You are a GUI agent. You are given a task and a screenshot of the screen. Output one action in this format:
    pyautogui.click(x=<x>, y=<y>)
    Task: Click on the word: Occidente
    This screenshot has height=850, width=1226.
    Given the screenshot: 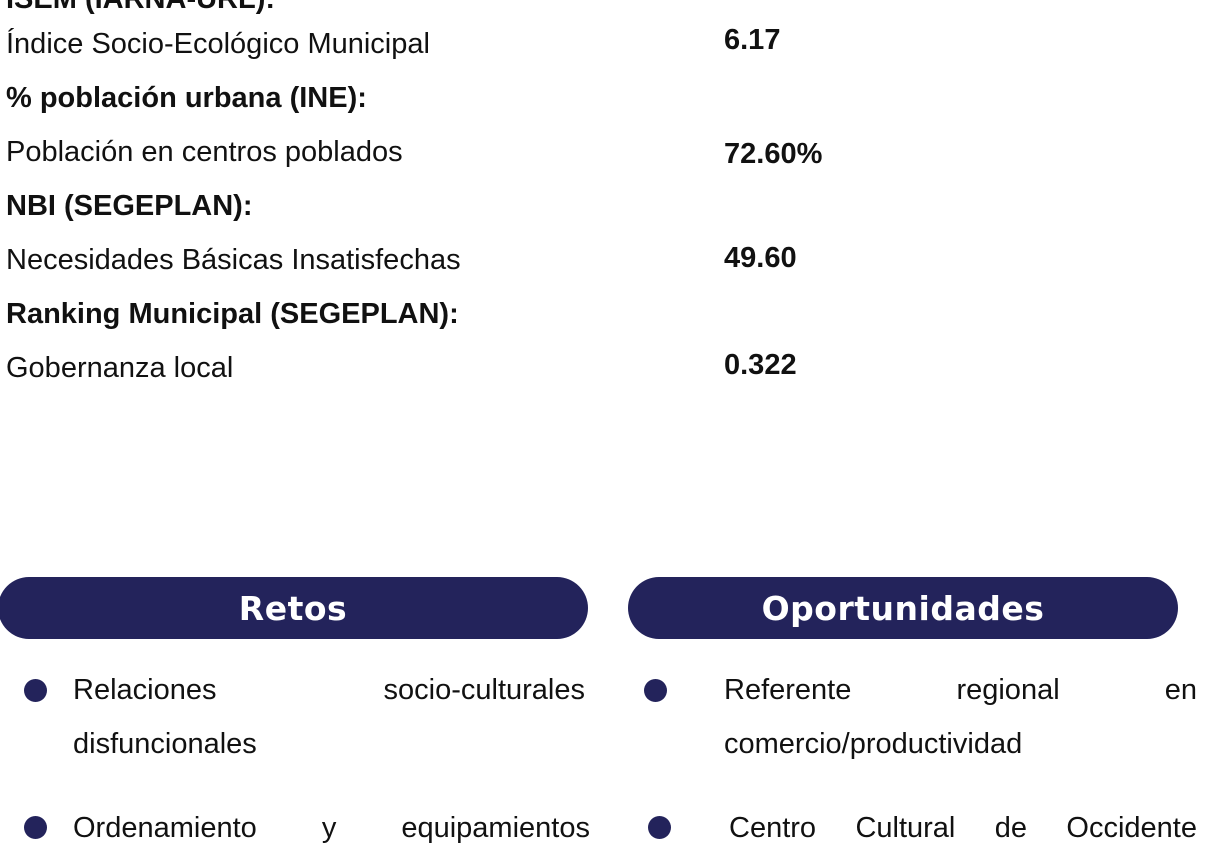 What is the action you would take?
    pyautogui.click(x=1131, y=828)
    